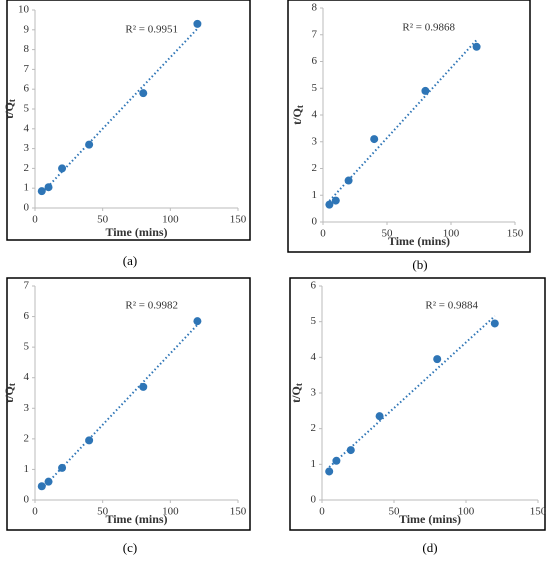  What do you see at coordinates (429, 547) in the screenshot?
I see `caption: (d)` at bounding box center [429, 547].